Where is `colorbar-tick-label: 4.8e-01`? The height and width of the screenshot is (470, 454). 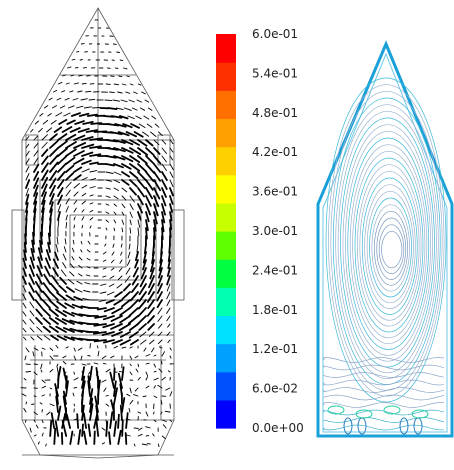 colorbar-tick-label: 4.8e-01 is located at coordinates (275, 113).